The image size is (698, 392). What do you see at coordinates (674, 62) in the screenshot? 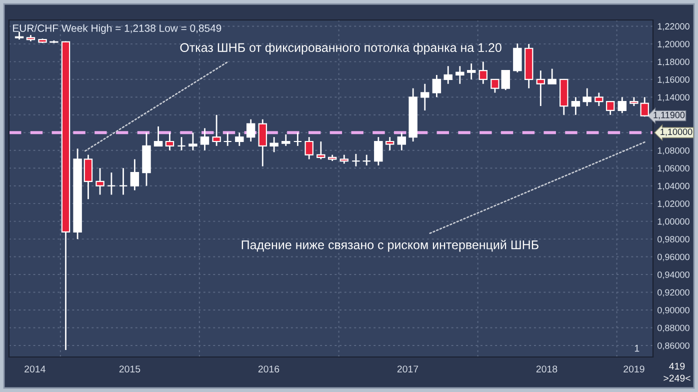
I see `y-tick-label: 1,18000` at bounding box center [674, 62].